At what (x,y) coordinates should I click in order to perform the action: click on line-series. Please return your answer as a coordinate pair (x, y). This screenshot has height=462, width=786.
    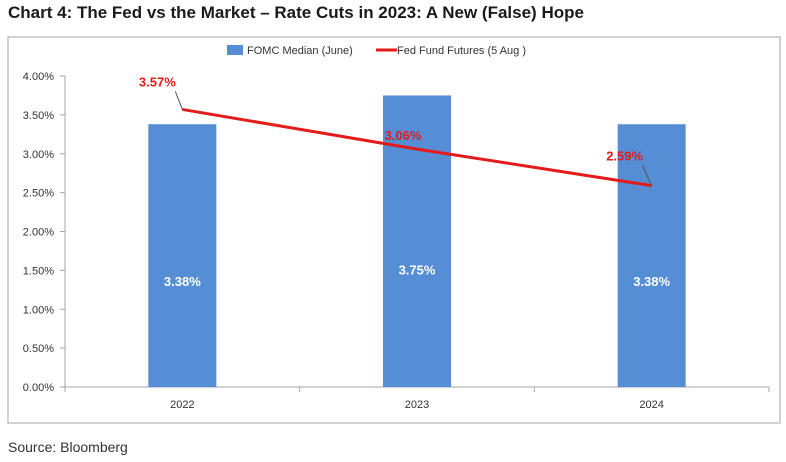
    Looking at the image, I should click on (417, 147).